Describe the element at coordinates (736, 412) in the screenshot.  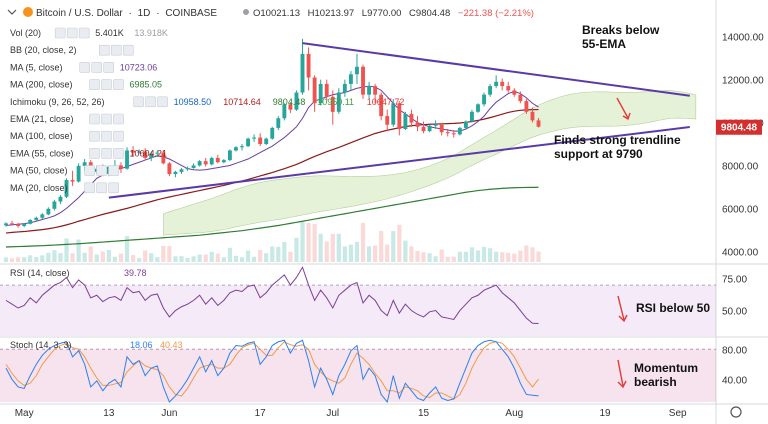
I see `settings-gear-icon` at that location.